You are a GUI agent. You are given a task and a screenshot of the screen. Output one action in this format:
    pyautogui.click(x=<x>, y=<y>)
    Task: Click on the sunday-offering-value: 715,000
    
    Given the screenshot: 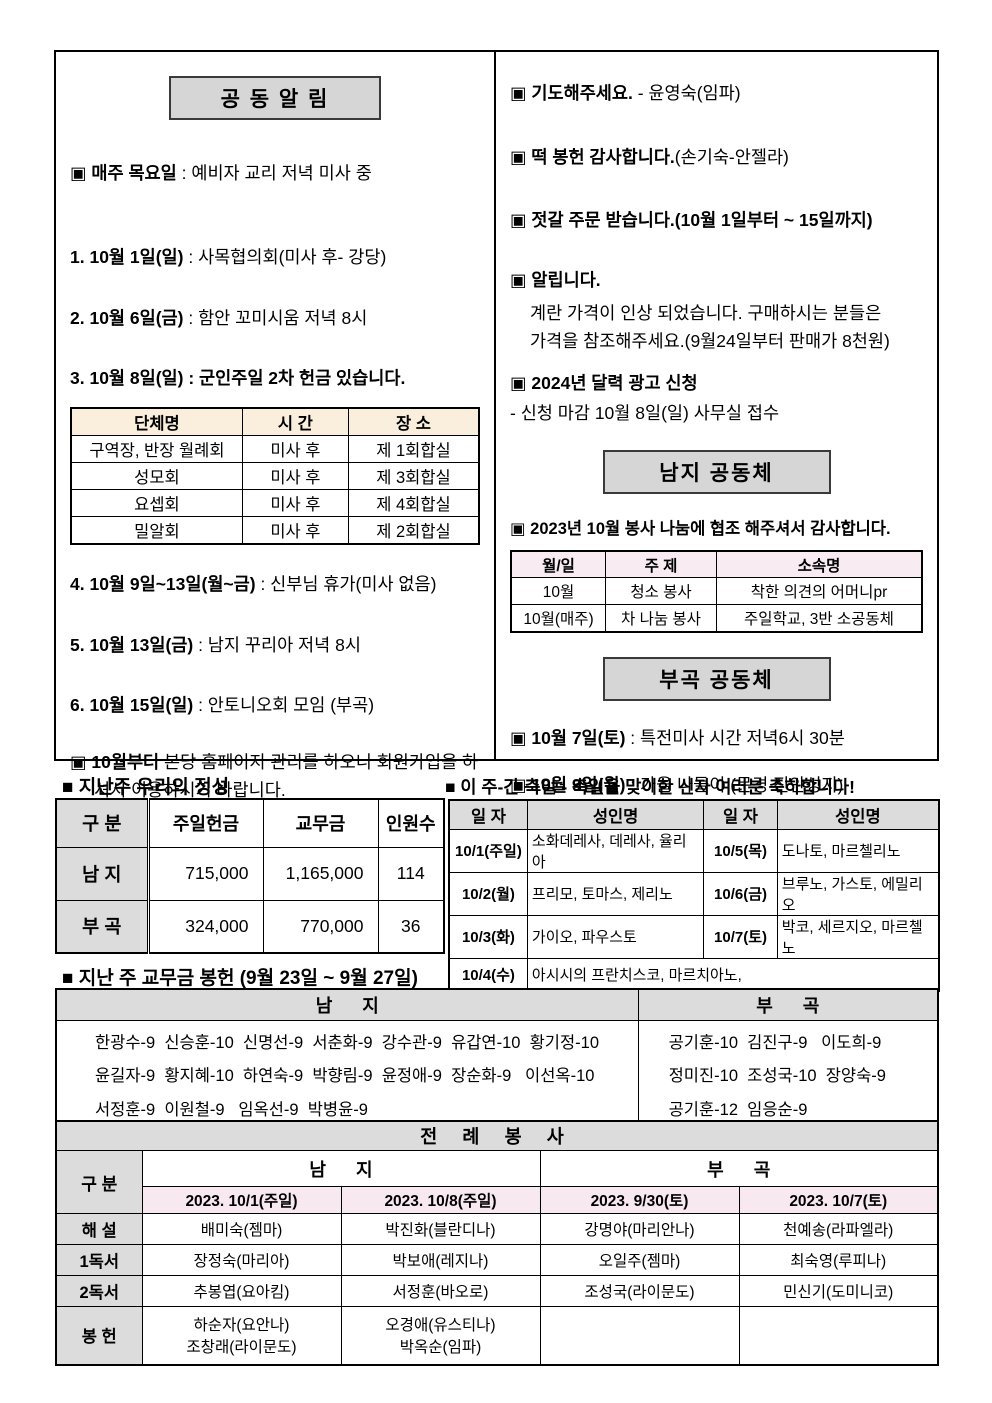 What is the action you would take?
    pyautogui.click(x=205, y=873)
    